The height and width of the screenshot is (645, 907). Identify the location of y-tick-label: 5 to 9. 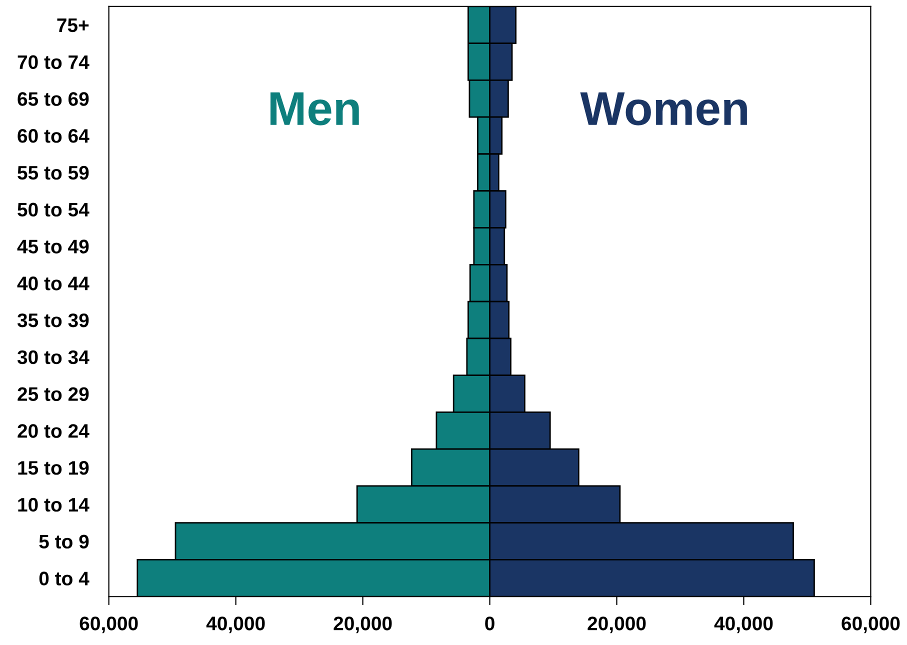
(64, 541).